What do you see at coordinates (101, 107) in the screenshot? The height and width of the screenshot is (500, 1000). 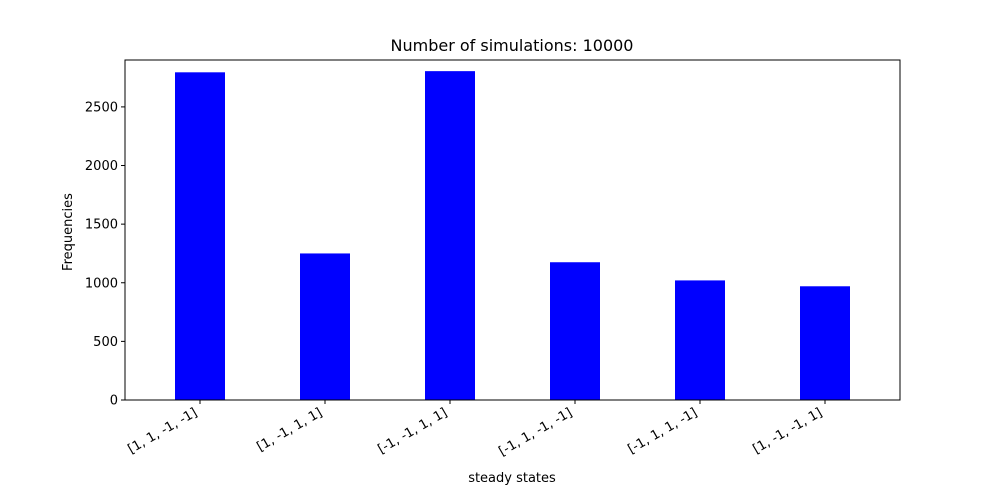 I see `y-tick-label: 2500` at bounding box center [101, 107].